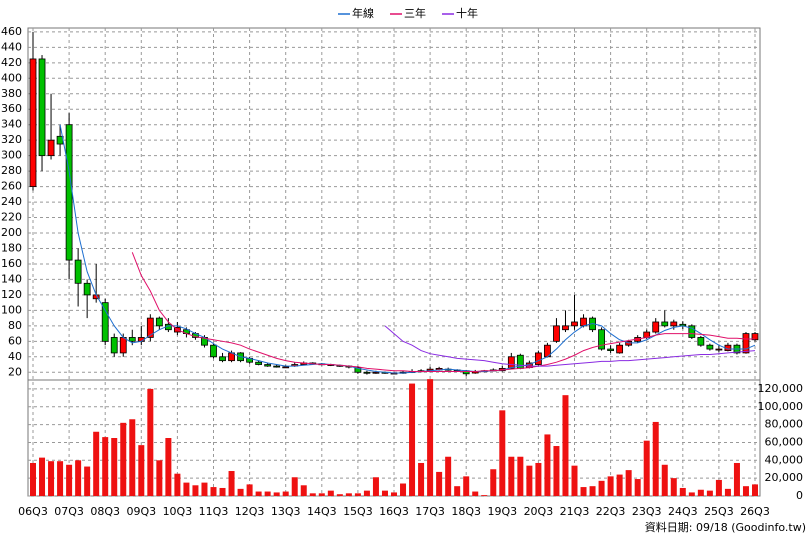  What do you see at coordinates (105, 511) in the screenshot?
I see `x-tick-label: 08Q3` at bounding box center [105, 511].